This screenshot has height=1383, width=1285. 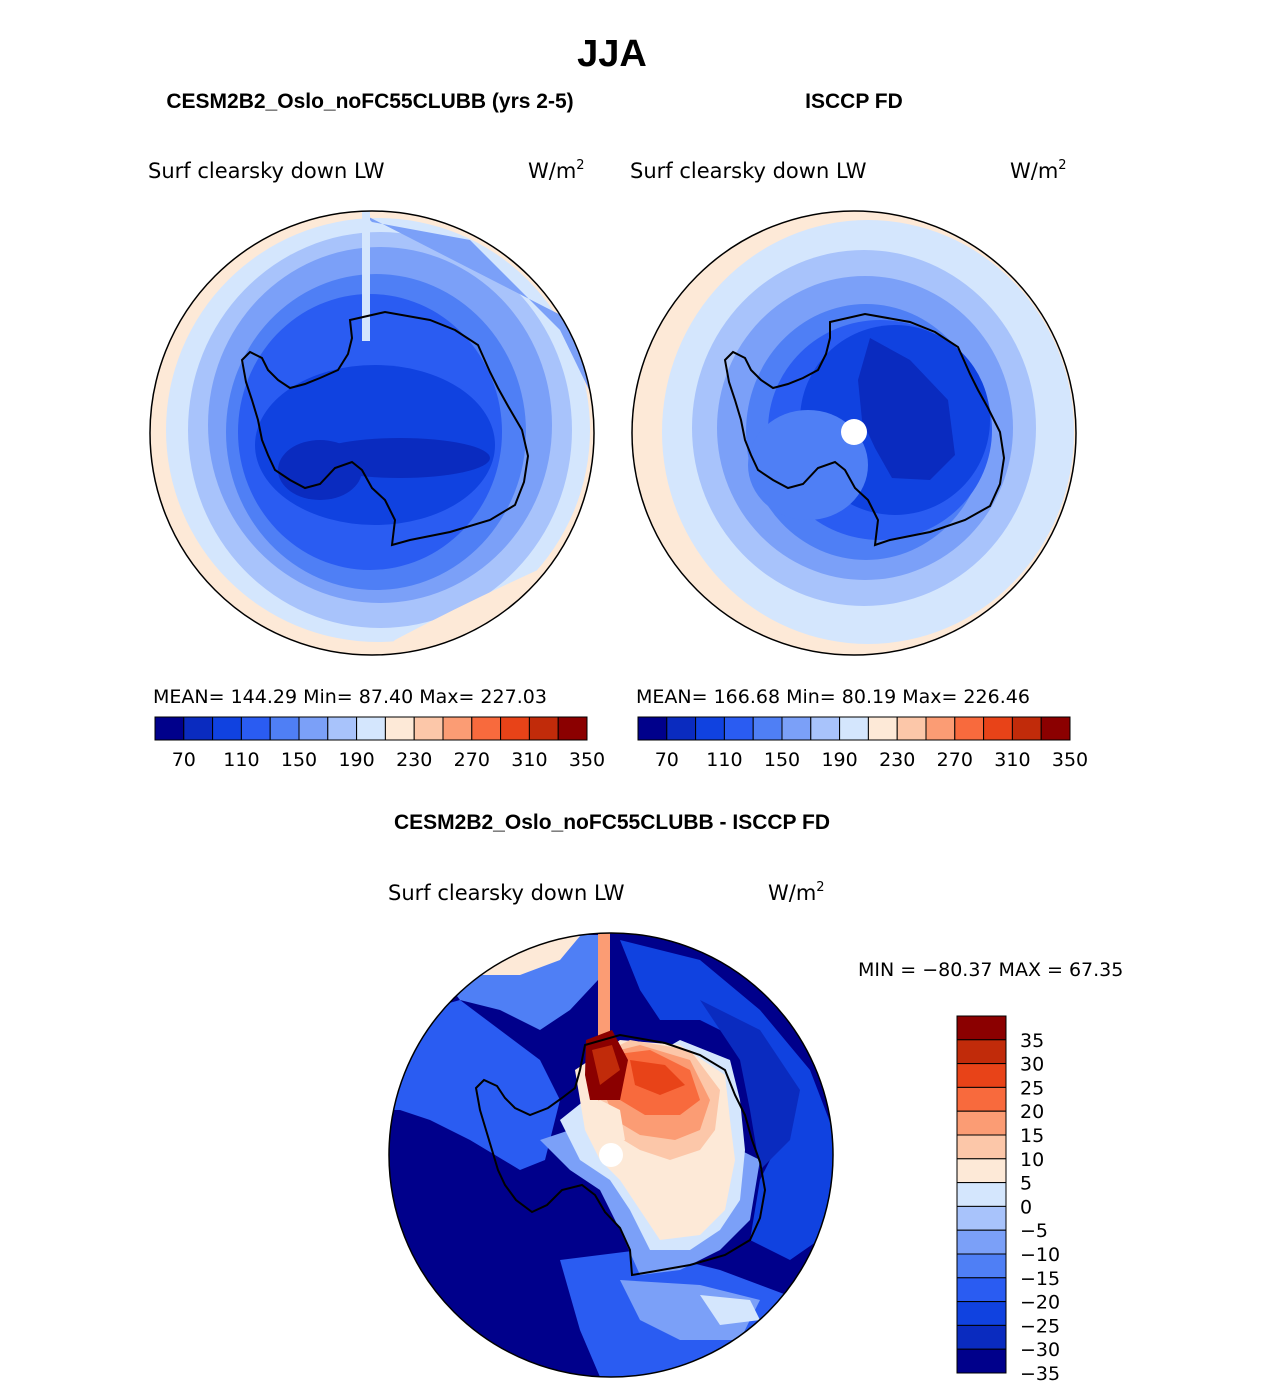 I want to click on diff-colorbar-label: 35, so click(x=1032, y=1041).